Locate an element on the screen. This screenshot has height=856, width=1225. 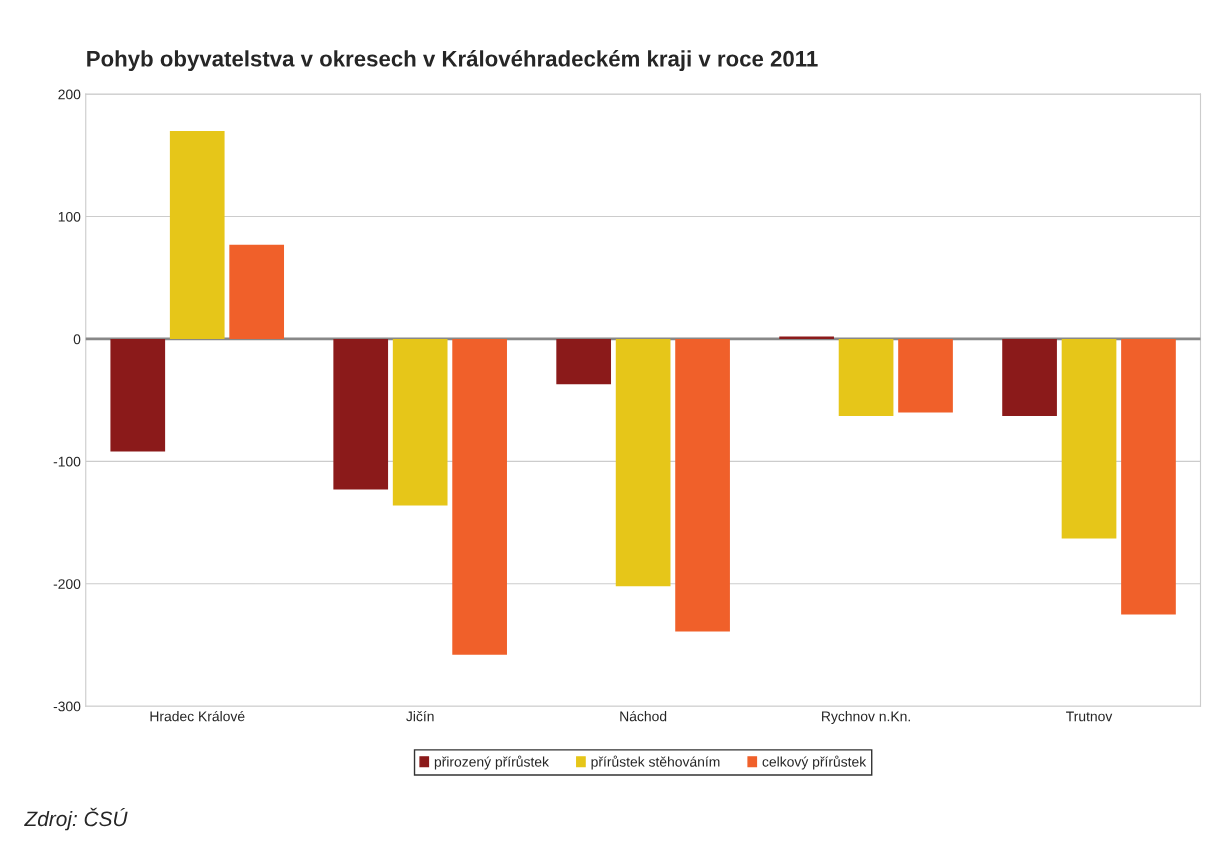
legend-label: přírůstek stěhováním is located at coordinates (655, 762).